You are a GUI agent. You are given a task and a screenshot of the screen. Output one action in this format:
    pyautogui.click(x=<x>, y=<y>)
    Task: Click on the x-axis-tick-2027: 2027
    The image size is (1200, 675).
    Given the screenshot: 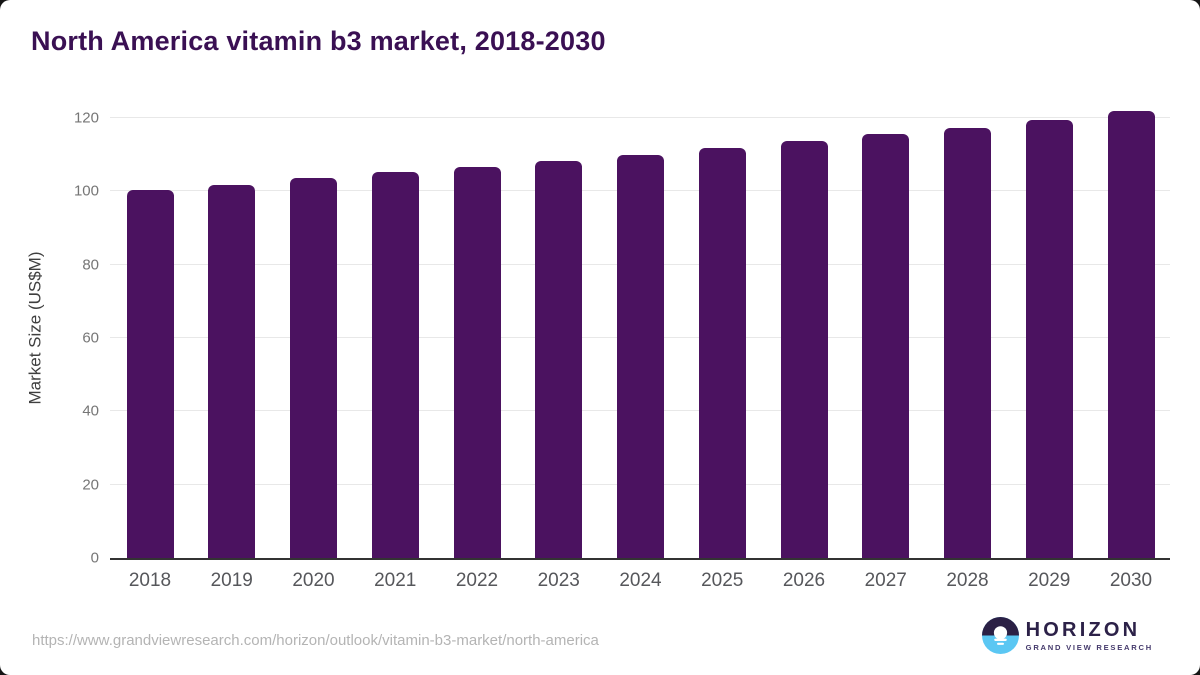 What is the action you would take?
    pyautogui.click(x=885, y=580)
    